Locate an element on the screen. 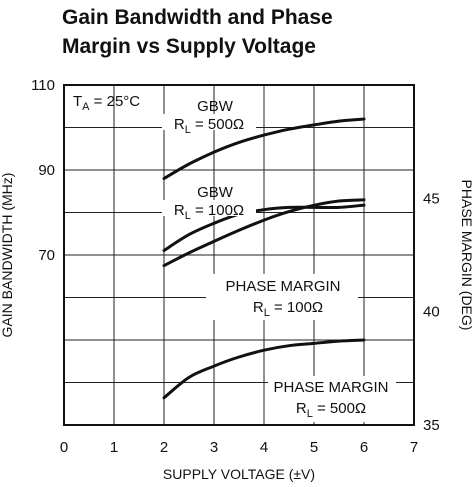 Image resolution: width=475 pixels, height=487 pixels. x-tick-label: 1 is located at coordinates (114, 447).